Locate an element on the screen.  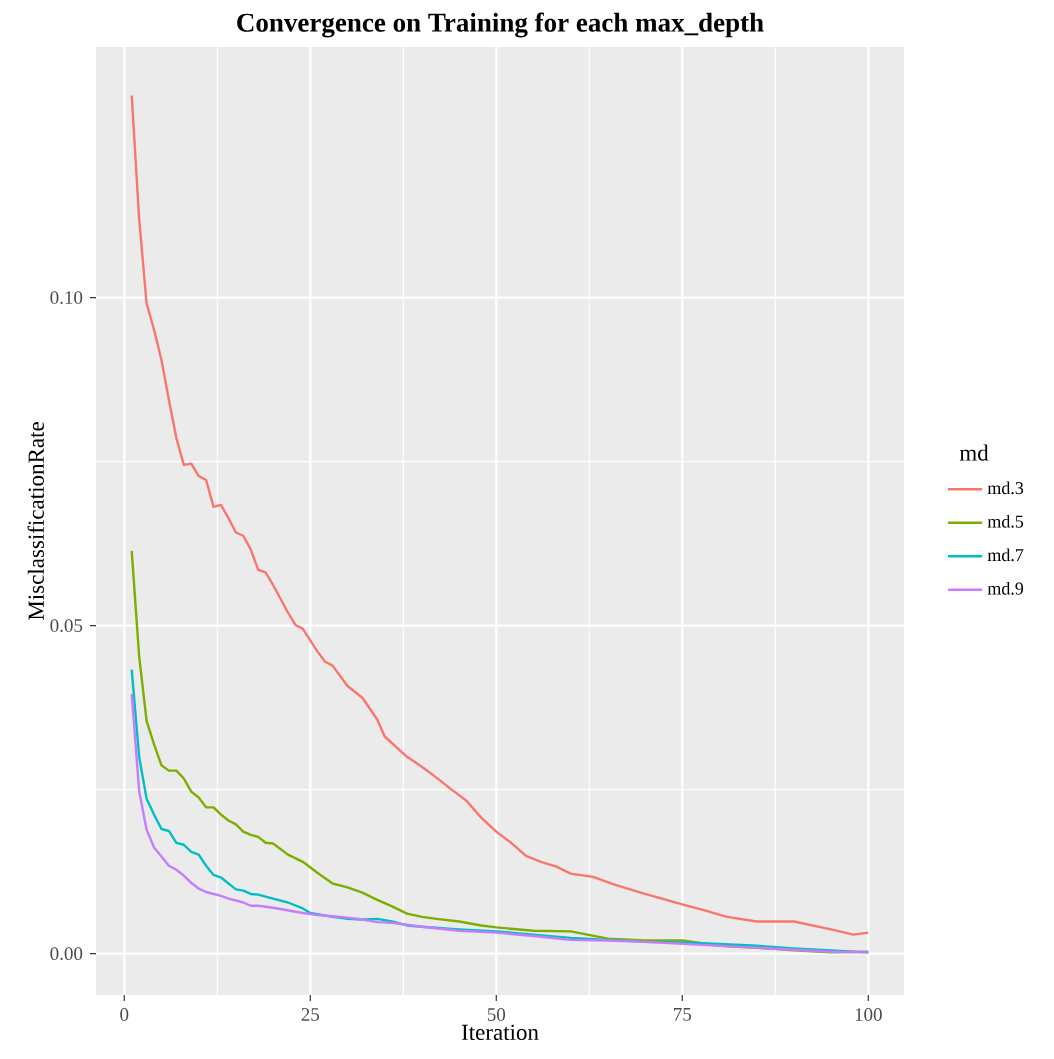
x-tick-label: 0 is located at coordinates (124, 1014).